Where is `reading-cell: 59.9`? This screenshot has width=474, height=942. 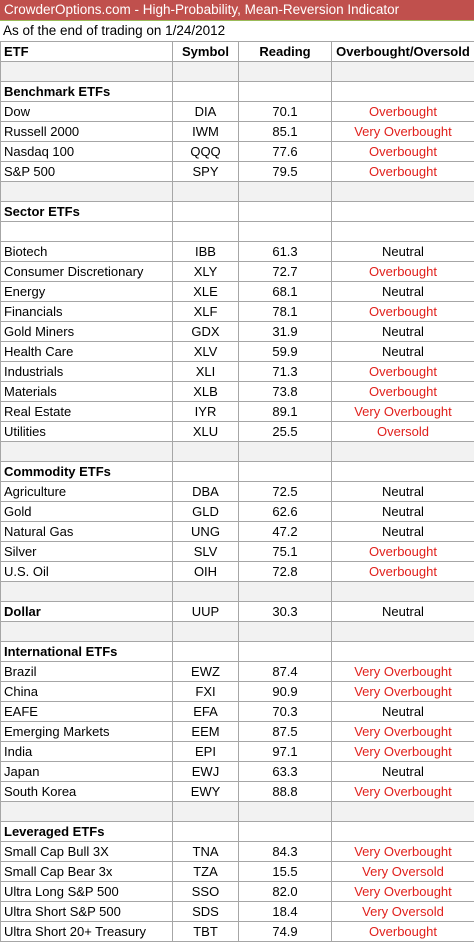
reading-cell: 59.9 is located at coordinates (285, 352).